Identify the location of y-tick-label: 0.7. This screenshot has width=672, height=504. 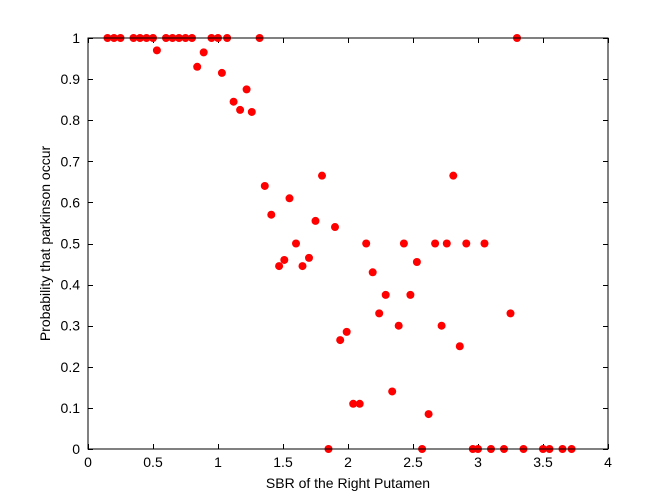
(71, 161).